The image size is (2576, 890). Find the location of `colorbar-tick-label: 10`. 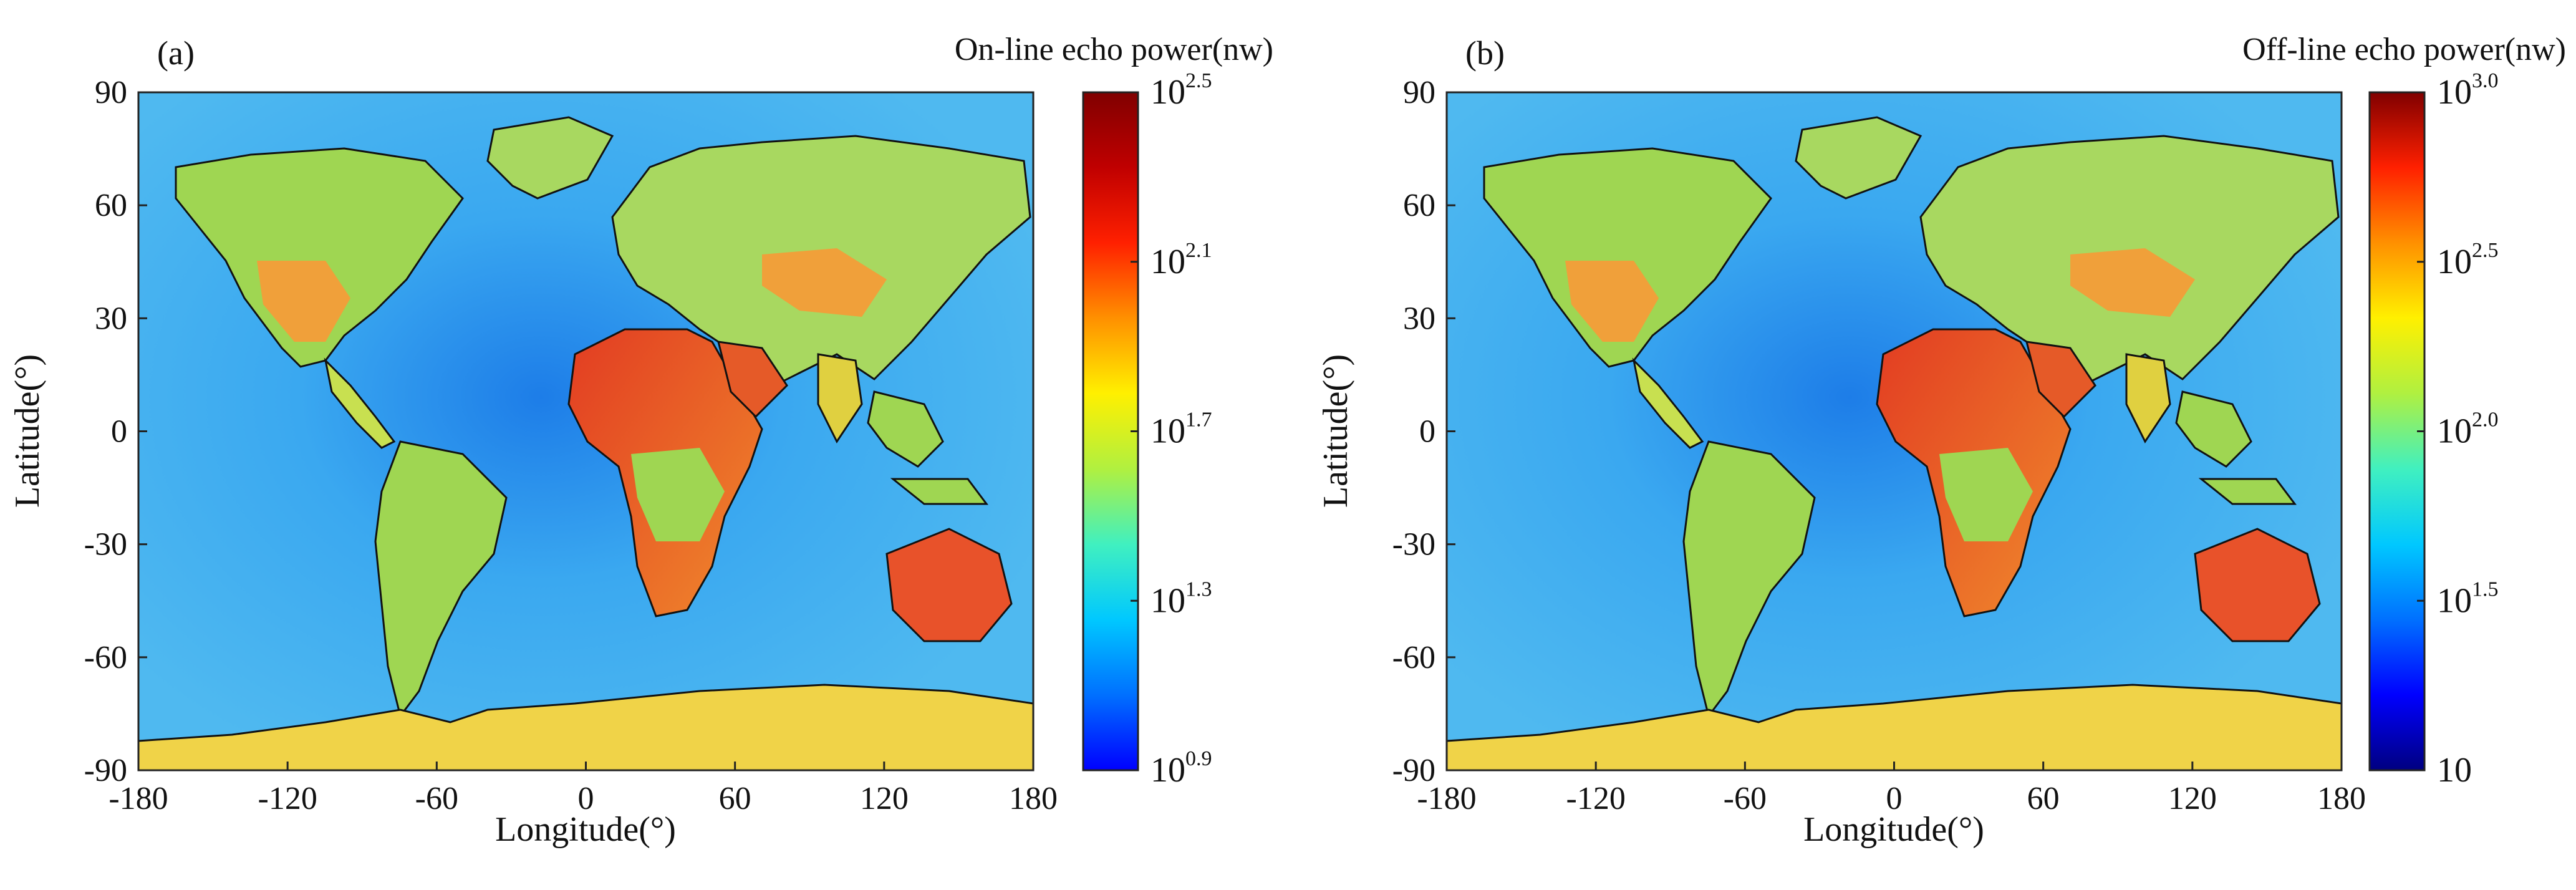

colorbar-tick-label: 10 is located at coordinates (2454, 770).